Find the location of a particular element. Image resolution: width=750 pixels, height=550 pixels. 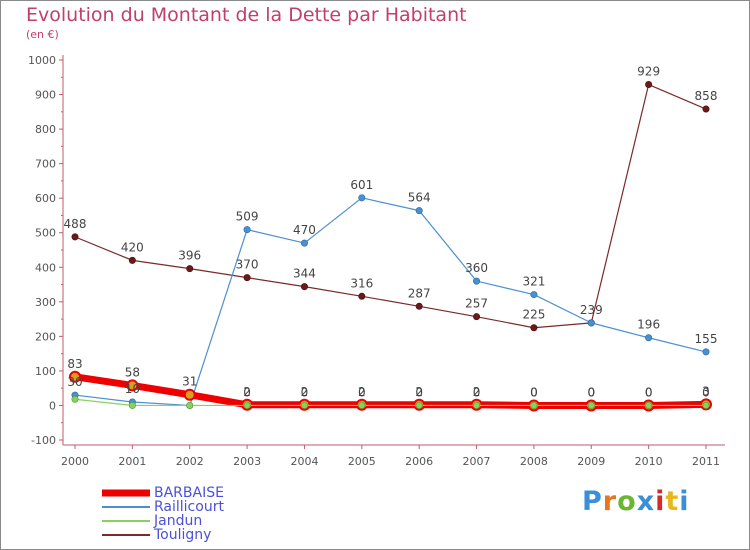

data-label-barbaise: 2 is located at coordinates (477, 392).